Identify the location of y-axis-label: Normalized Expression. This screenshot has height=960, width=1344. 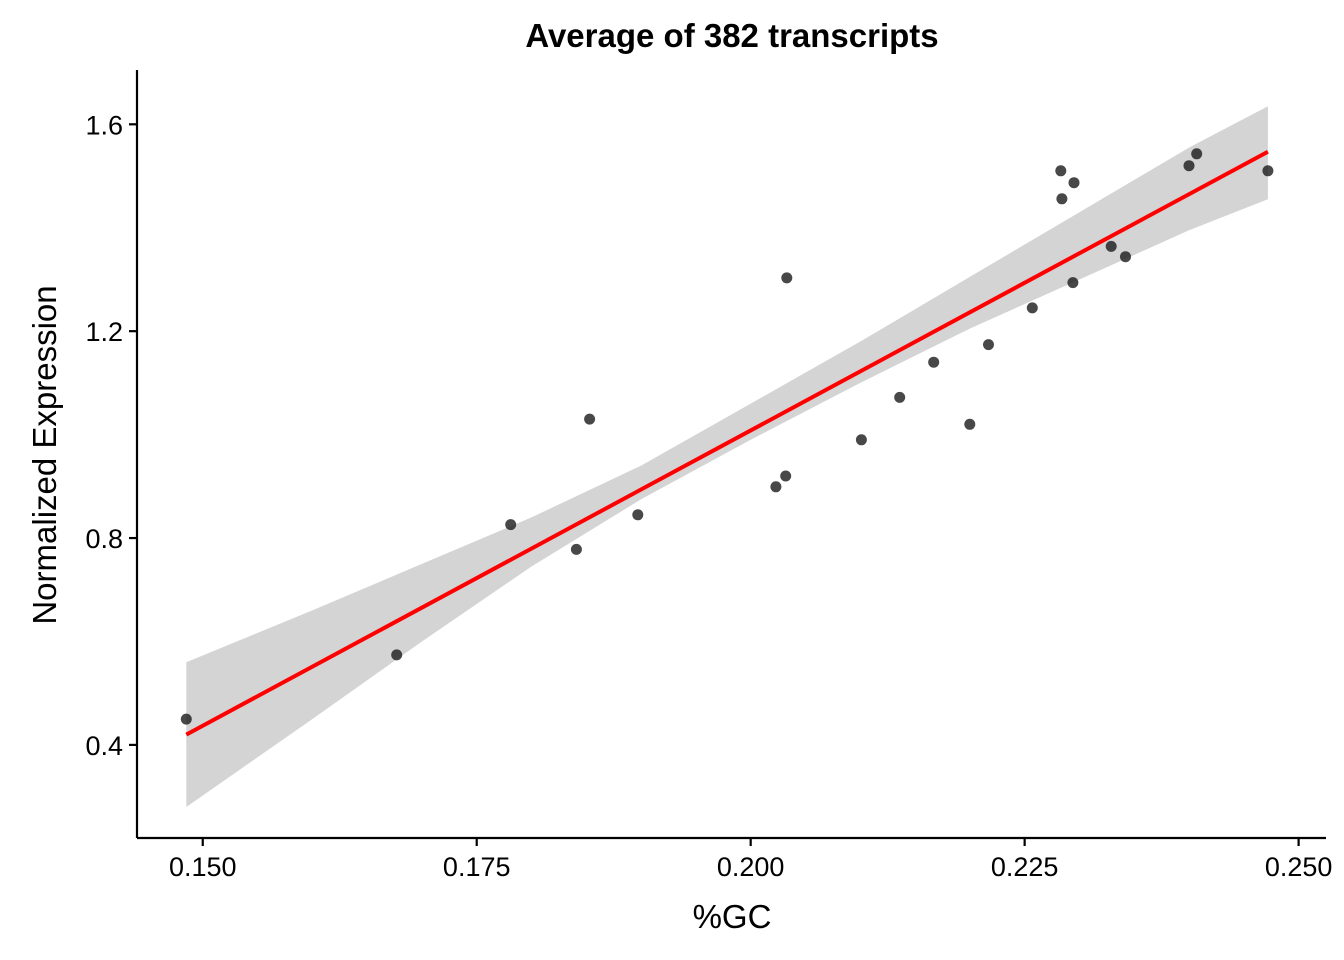
(44, 454).